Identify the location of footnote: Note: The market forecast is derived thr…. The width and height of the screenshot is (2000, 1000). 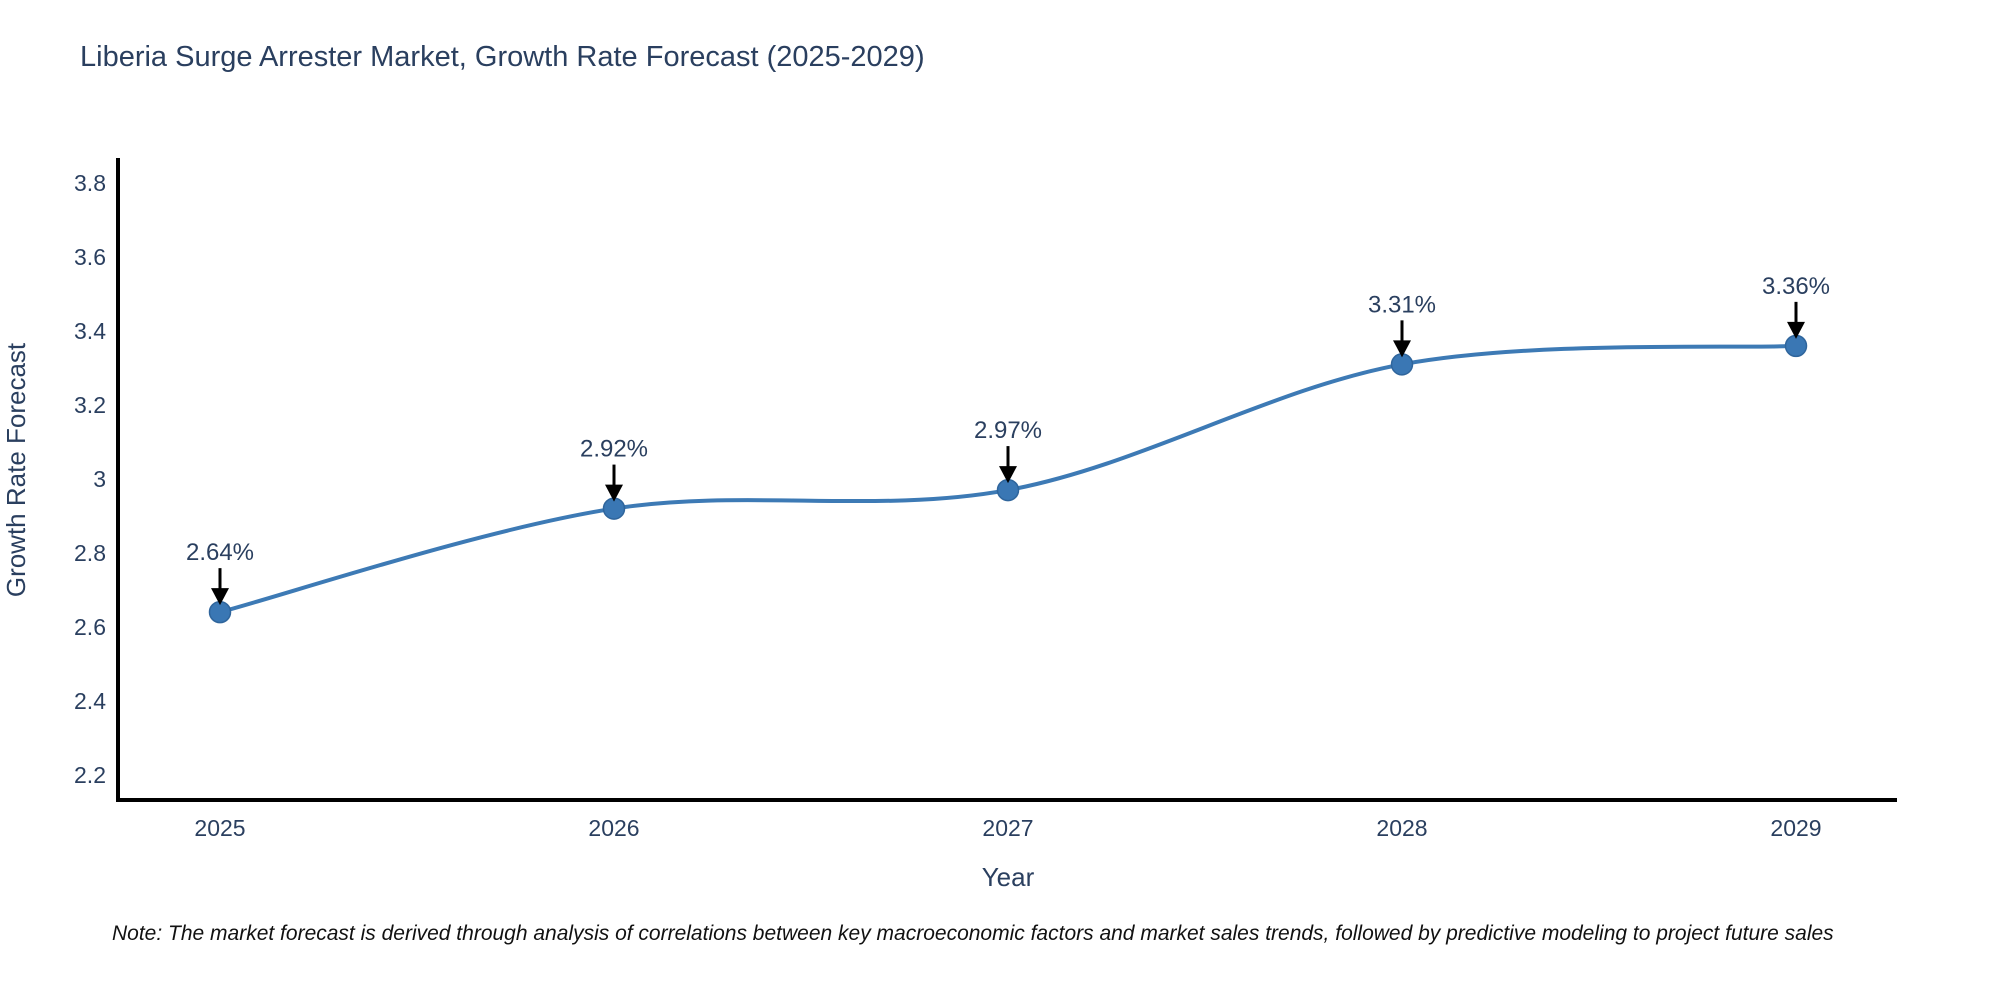
(973, 933).